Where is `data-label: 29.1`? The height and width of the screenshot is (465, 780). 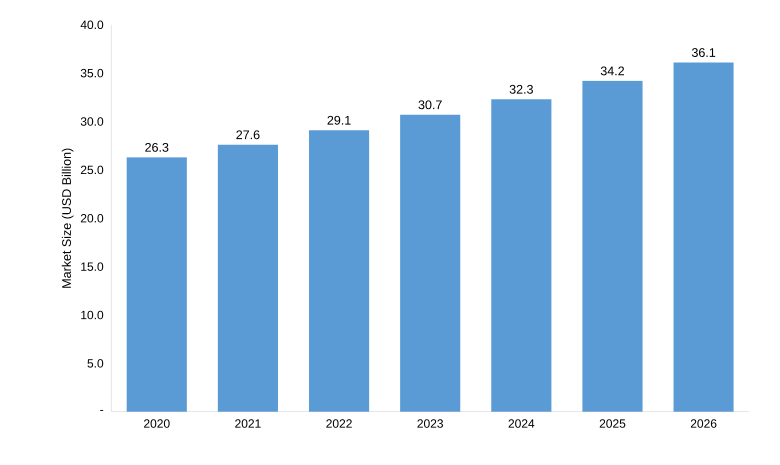
data-label: 29.1 is located at coordinates (339, 120).